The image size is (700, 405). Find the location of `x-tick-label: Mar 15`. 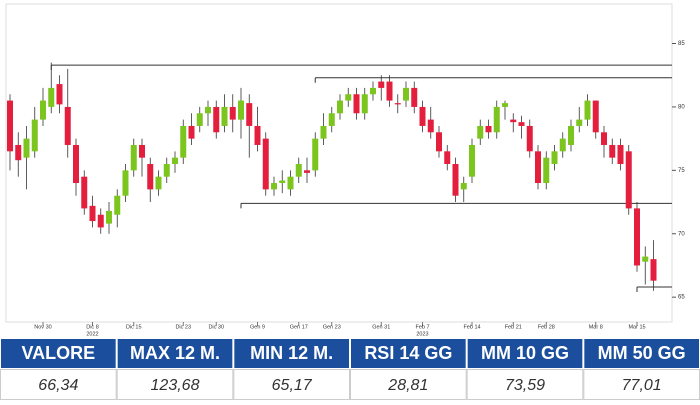

x-tick-label: Mar 15 is located at coordinates (636, 327).